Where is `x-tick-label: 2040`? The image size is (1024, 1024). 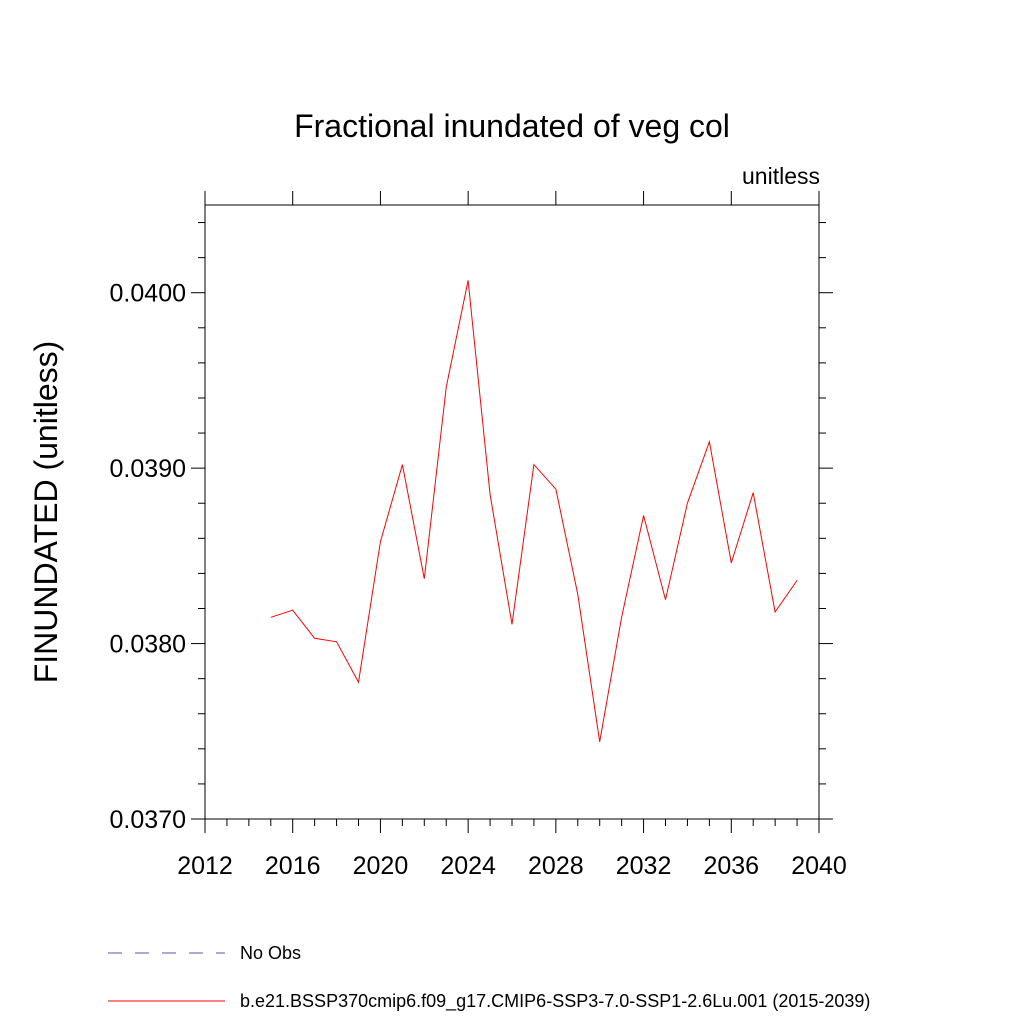 x-tick-label: 2040 is located at coordinates (819, 866).